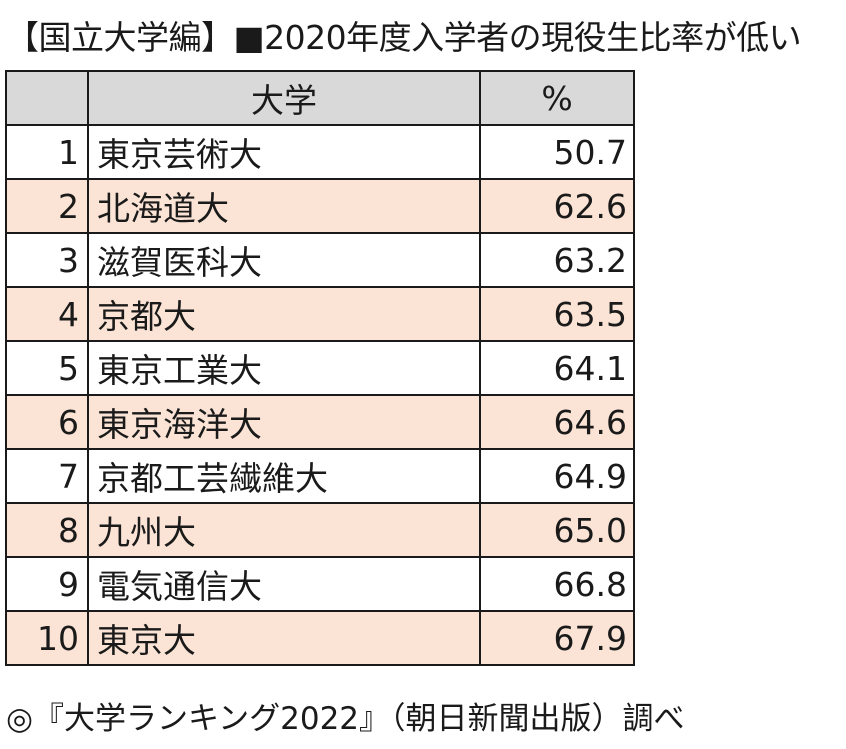  I want to click on table-row: 2 北海道大 62.6, so click(320, 206).